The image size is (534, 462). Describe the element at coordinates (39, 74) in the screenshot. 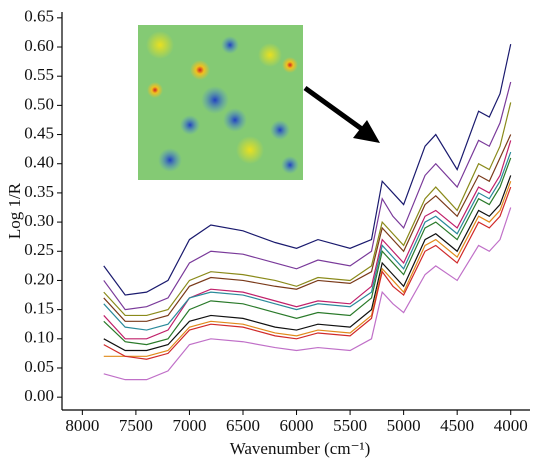

I see `y-tick-label: 0.55` at that location.